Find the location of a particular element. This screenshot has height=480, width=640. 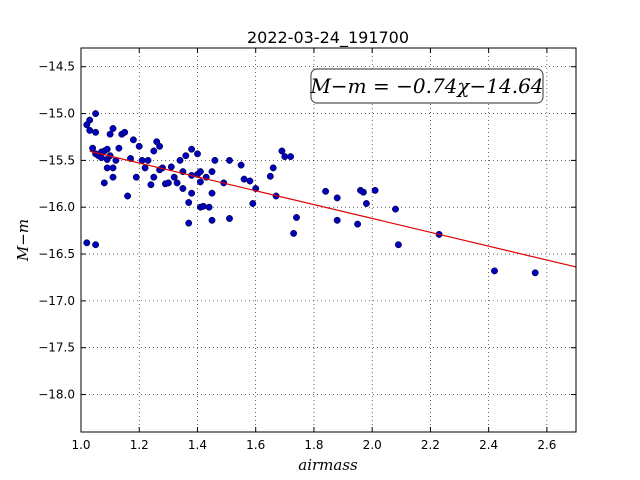

x-tick-label: 1.0 is located at coordinates (80, 445).